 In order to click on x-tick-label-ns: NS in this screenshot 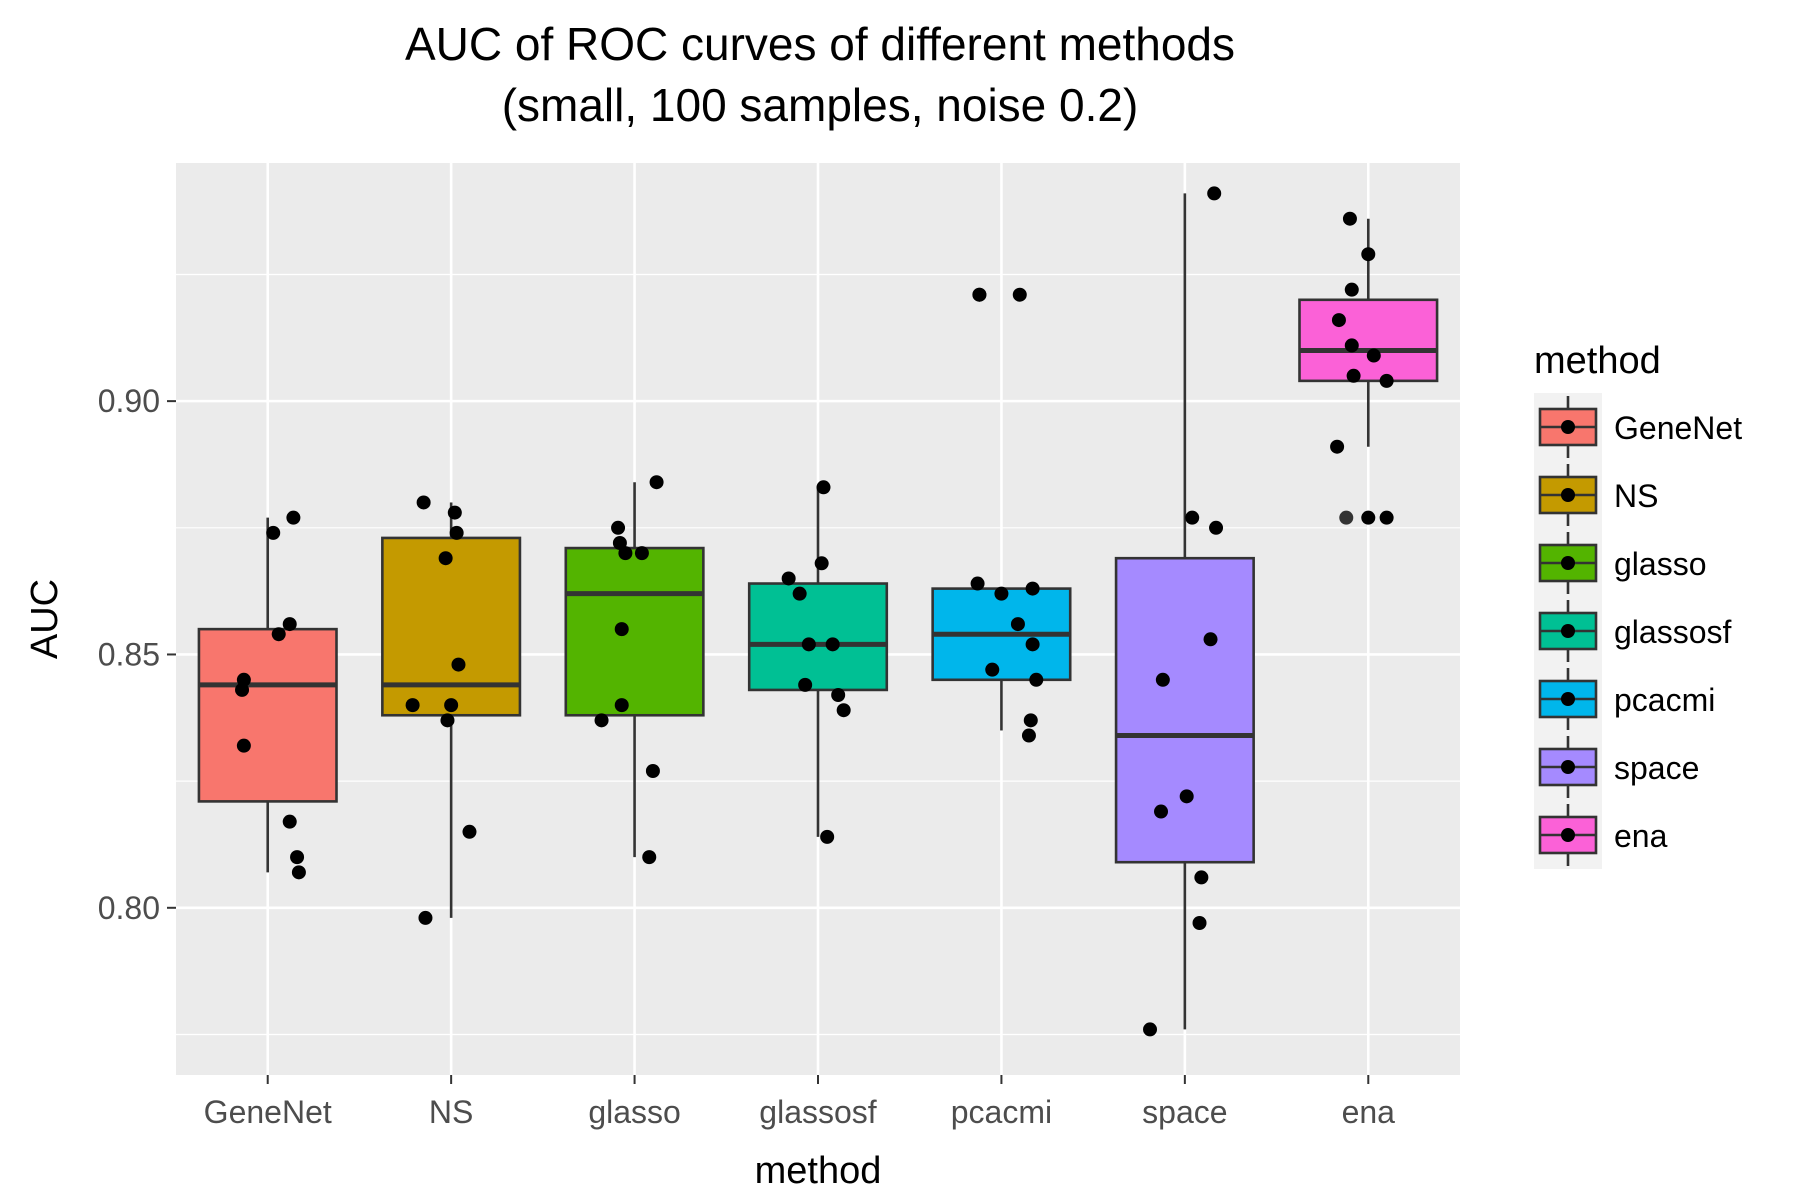, I will do `click(451, 1112)`.